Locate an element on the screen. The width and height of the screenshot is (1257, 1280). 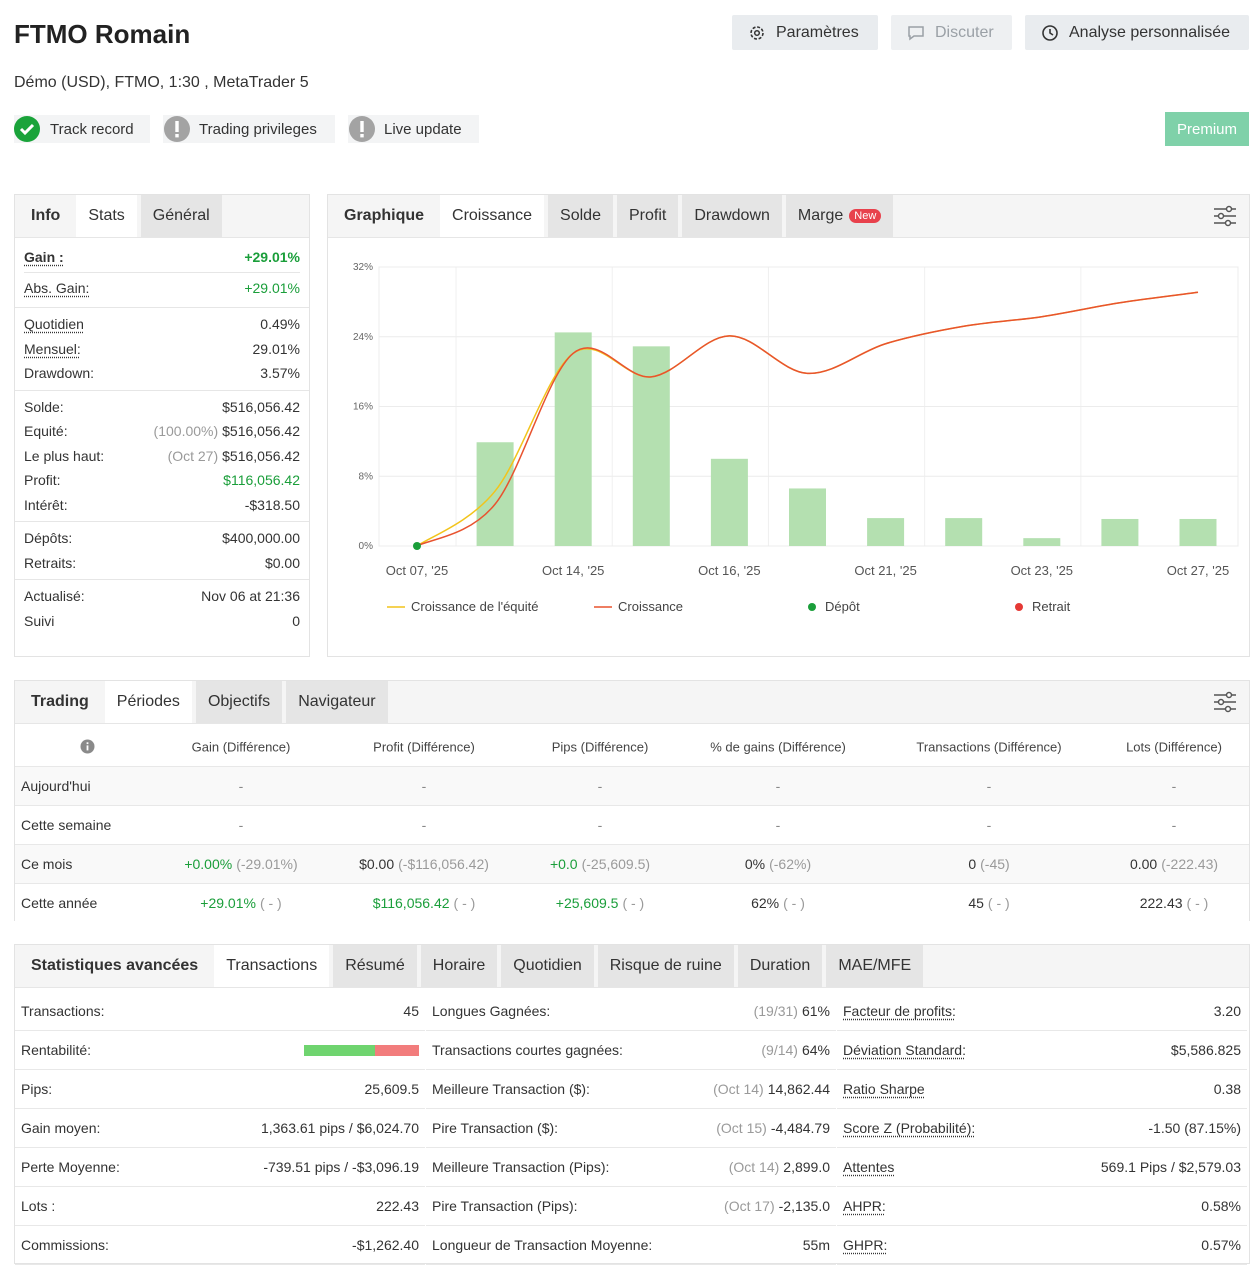
info-row: Equité: (100.00%) $516,056.42 is located at coordinates (162, 431).